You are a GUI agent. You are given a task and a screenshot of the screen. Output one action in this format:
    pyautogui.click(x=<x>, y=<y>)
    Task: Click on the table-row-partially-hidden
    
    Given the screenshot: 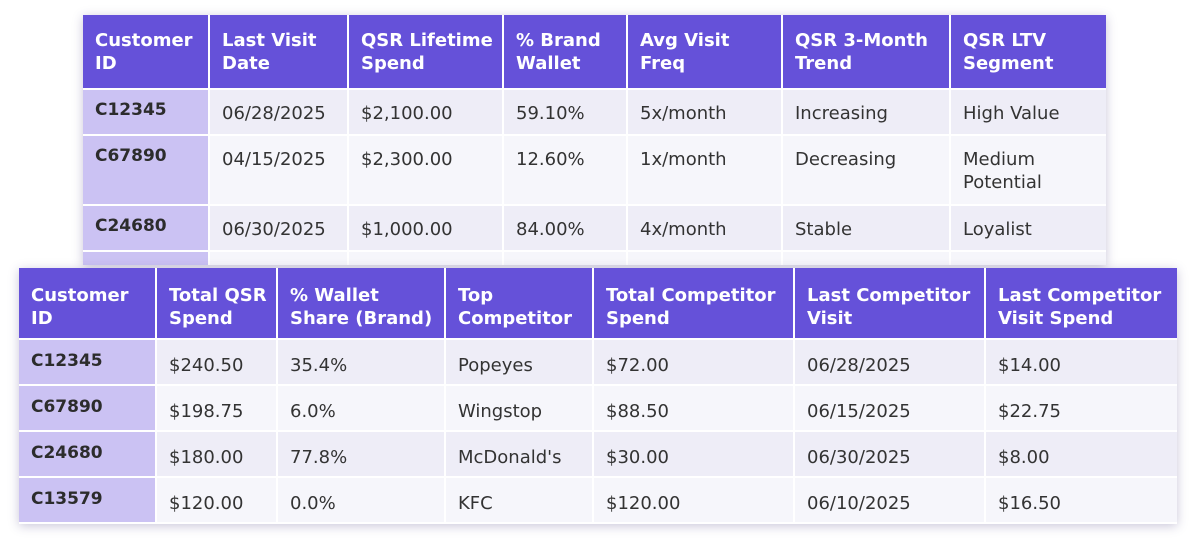 What is the action you would take?
    pyautogui.click(x=594, y=258)
    